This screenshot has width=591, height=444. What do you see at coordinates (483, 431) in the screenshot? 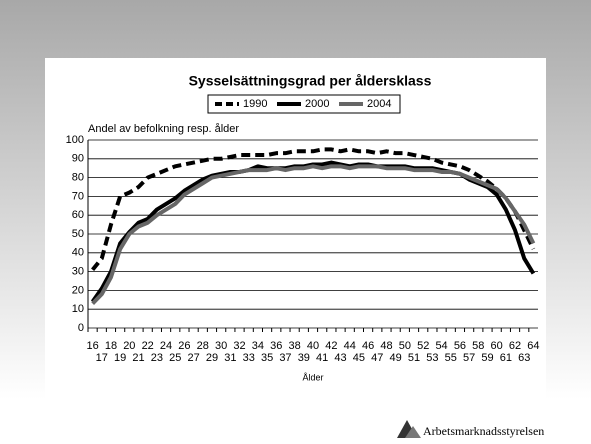
I see `logo-text: Arbetsmarknadsstyrelsen` at bounding box center [483, 431].